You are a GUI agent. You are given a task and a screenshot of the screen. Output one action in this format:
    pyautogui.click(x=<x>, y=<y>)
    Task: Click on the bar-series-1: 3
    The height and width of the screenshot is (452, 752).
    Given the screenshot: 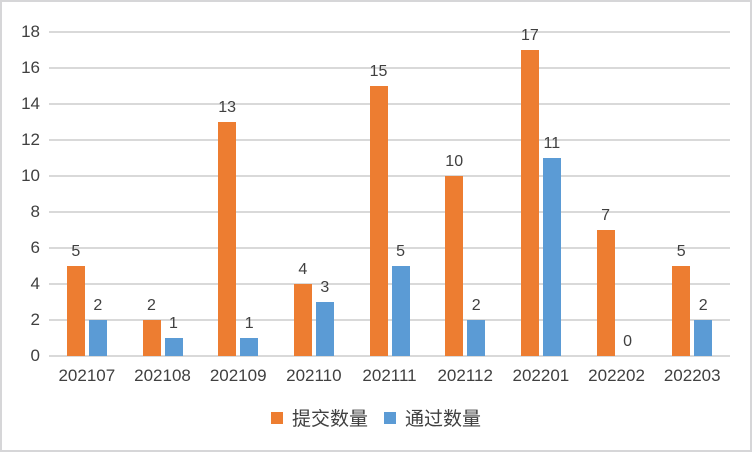 What is the action you would take?
    pyautogui.click(x=324, y=317)
    